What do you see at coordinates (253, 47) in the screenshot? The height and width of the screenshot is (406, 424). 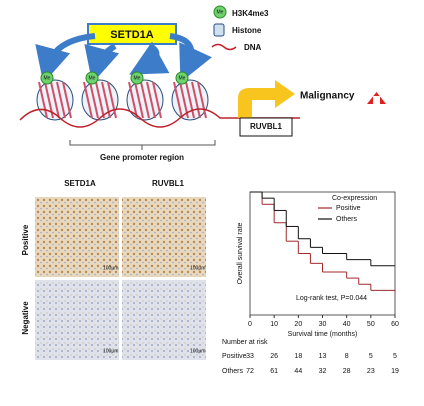 I see `legend-text: DNA` at bounding box center [253, 47].